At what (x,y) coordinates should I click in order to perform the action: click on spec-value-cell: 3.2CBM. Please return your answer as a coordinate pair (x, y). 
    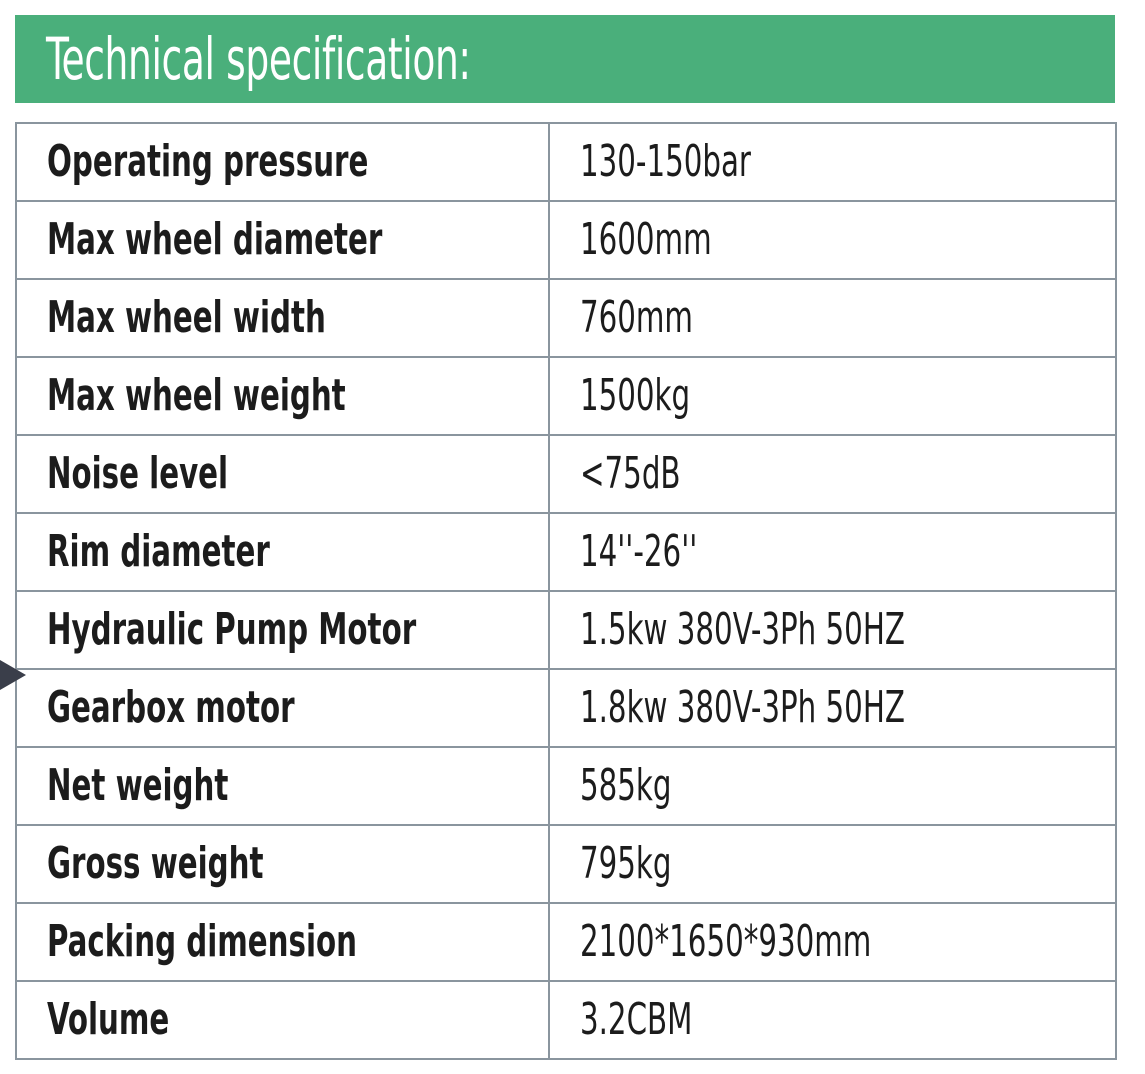
    Looking at the image, I should click on (832, 1020).